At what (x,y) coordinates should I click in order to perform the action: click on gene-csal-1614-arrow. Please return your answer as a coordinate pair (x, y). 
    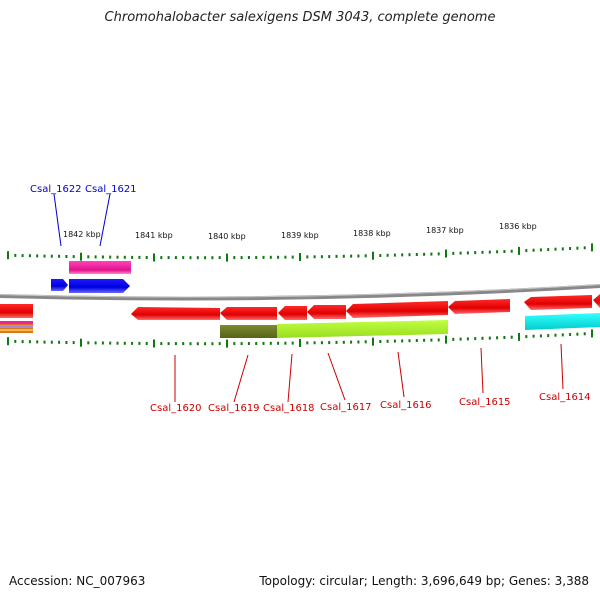
    Looking at the image, I should click on (558, 302).